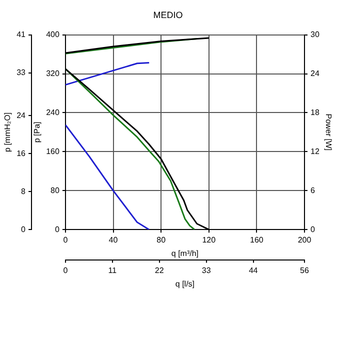 The width and height of the screenshot is (340, 340). Describe the element at coordinates (313, 190) in the screenshot. I see `y2-tick-label: 6` at that location.